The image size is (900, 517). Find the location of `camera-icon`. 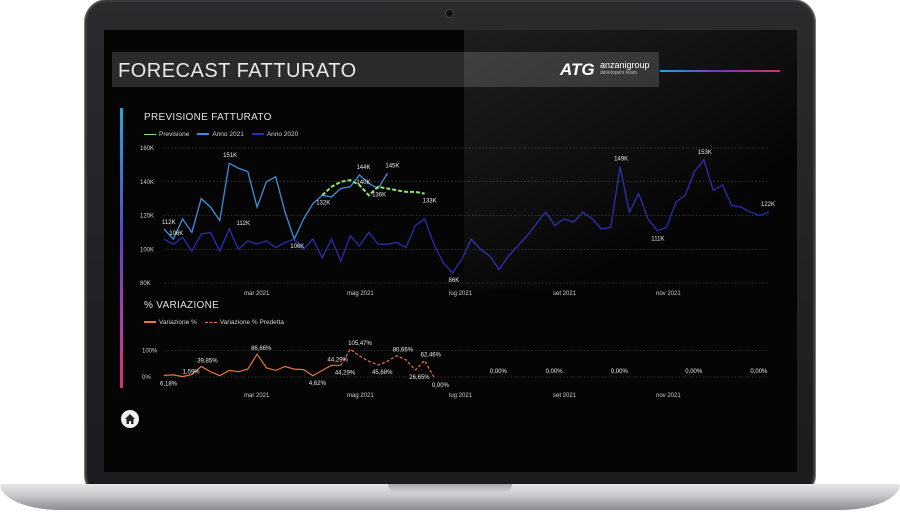

camera-icon is located at coordinates (449, 13).